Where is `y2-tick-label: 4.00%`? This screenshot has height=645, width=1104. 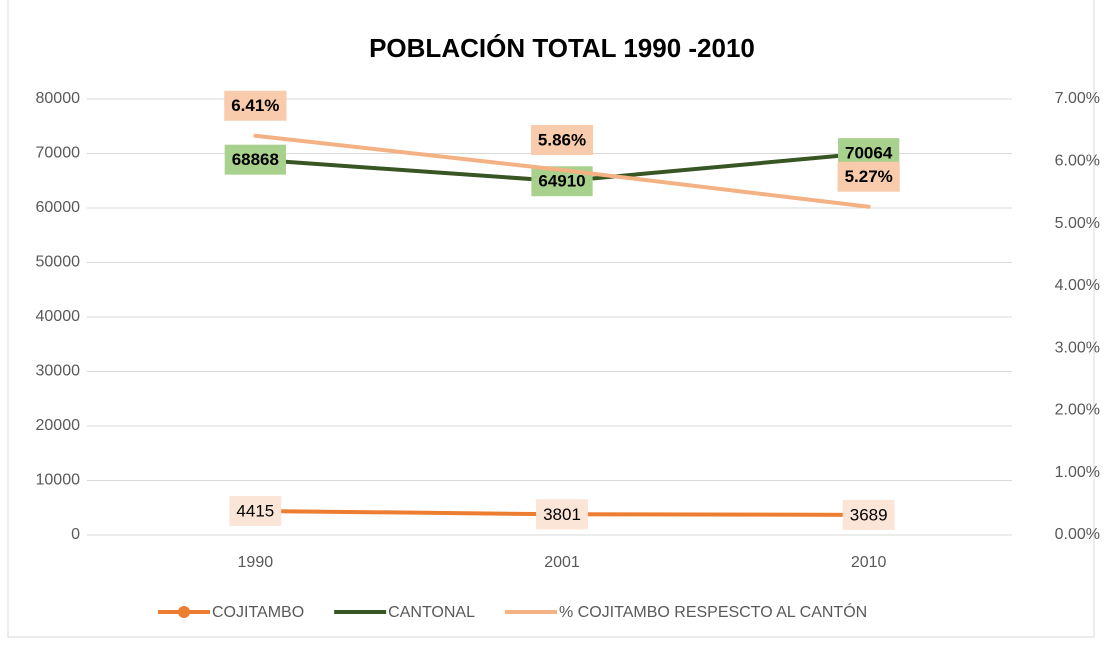 y2-tick-label: 4.00% is located at coordinates (1077, 285).